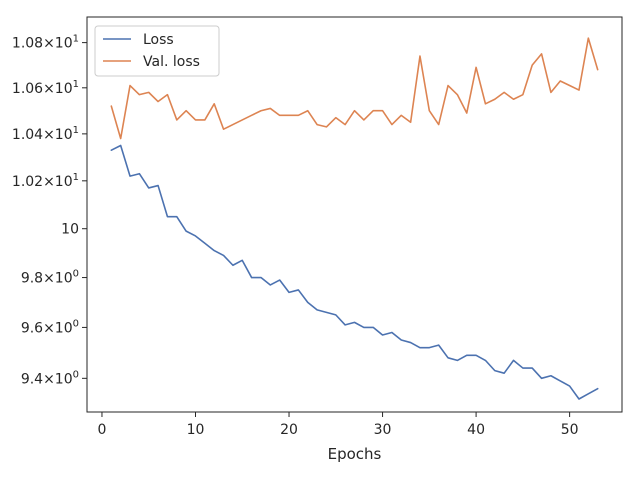 This screenshot has width=640, height=480. I want to click on y-tick-label: 1.02×10¹, so click(45, 181).